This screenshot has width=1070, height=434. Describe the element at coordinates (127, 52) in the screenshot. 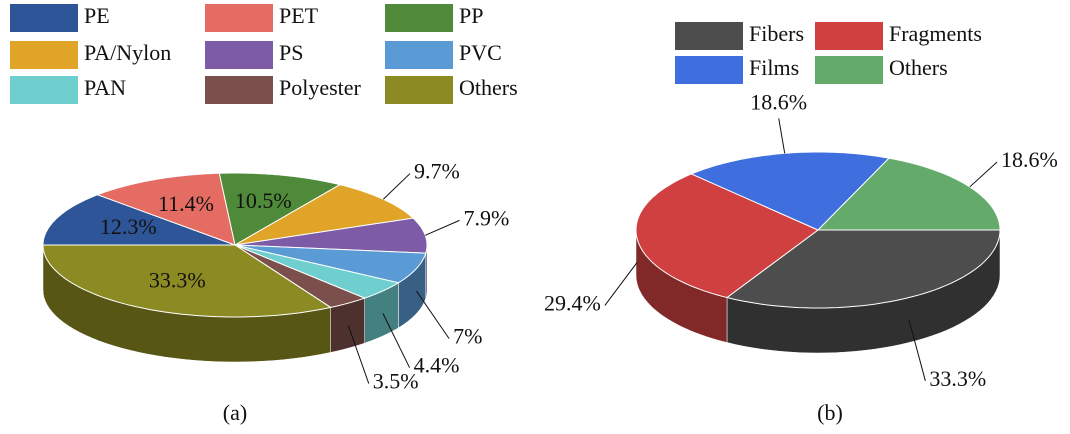

I see `legend-label: PA/Nylon` at that location.